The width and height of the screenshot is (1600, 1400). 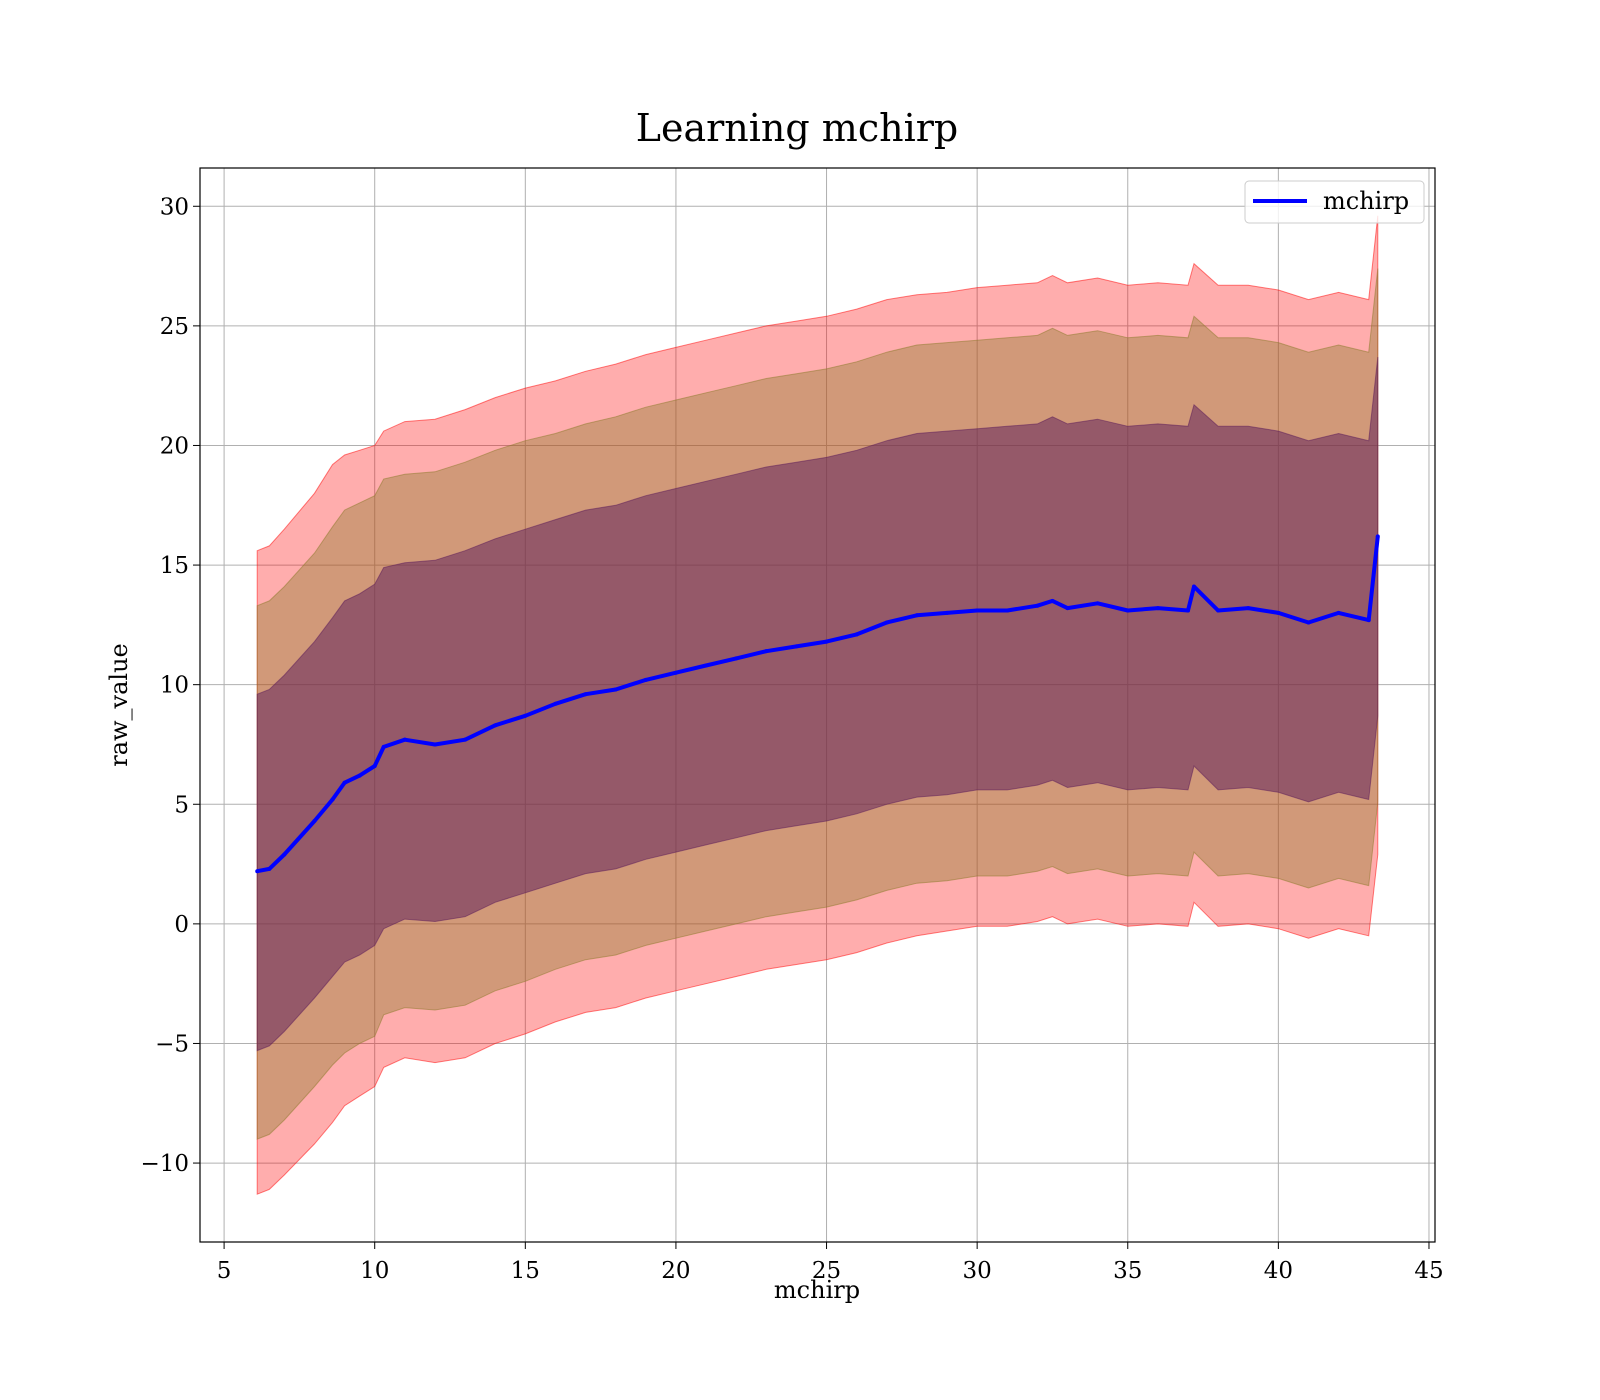 I want to click on x-tick-label-6: 35, so click(x=1127, y=1271).